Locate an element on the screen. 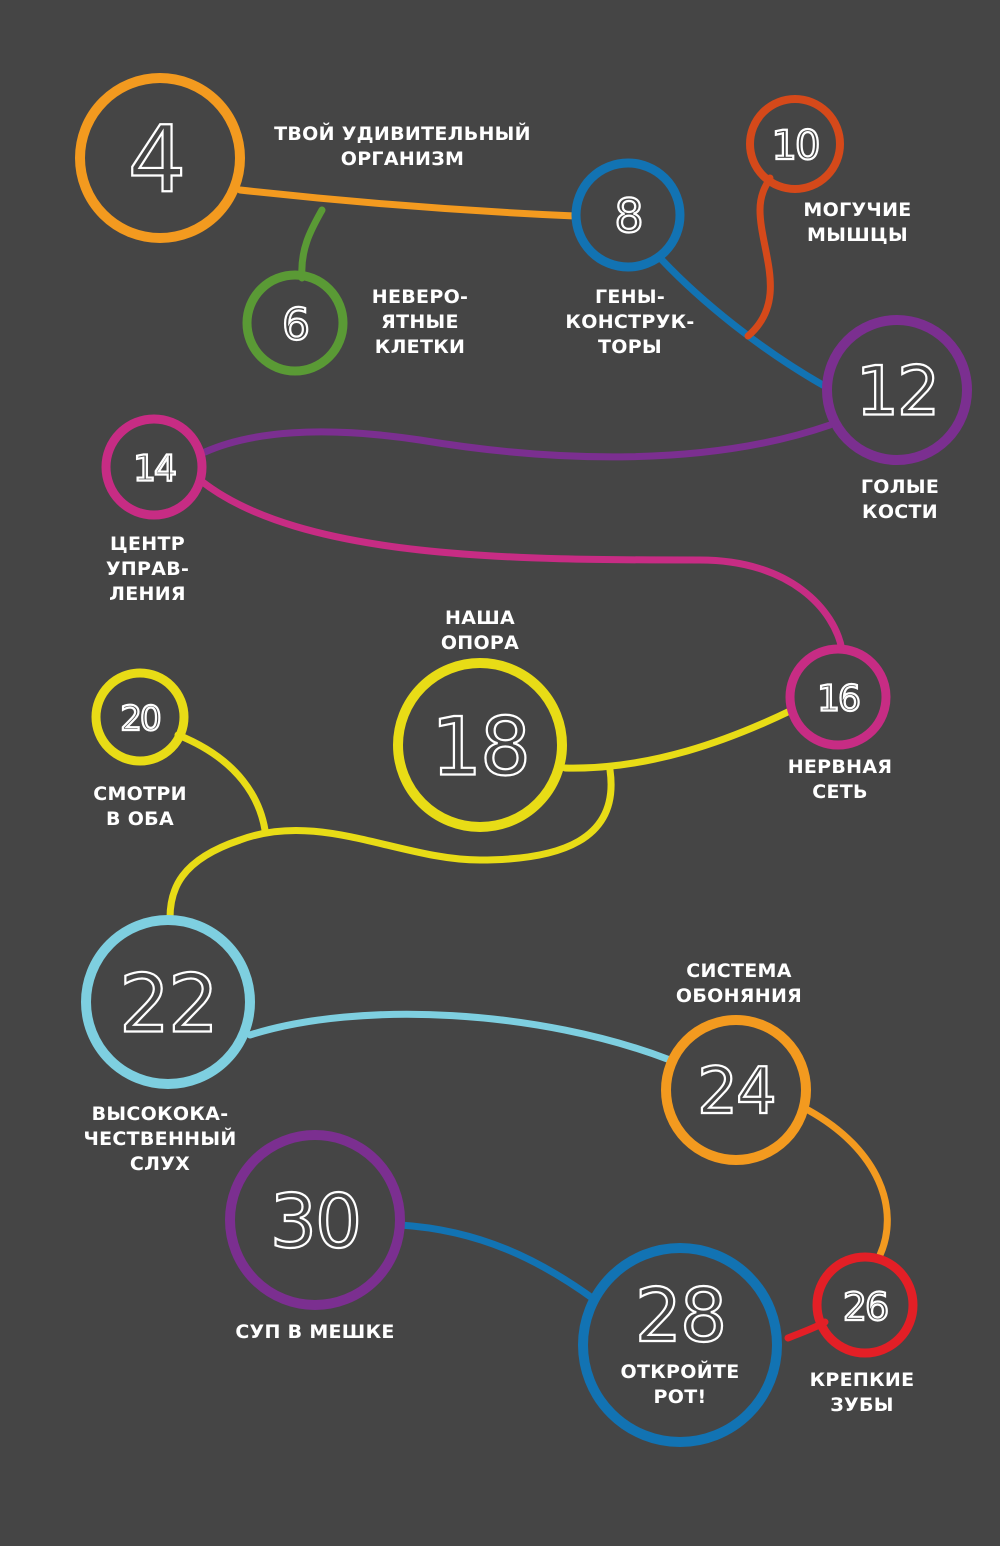 The image size is (1000, 1546). label-10: МОГУЧИЕ МЫШЦЫ is located at coordinates (857, 222).